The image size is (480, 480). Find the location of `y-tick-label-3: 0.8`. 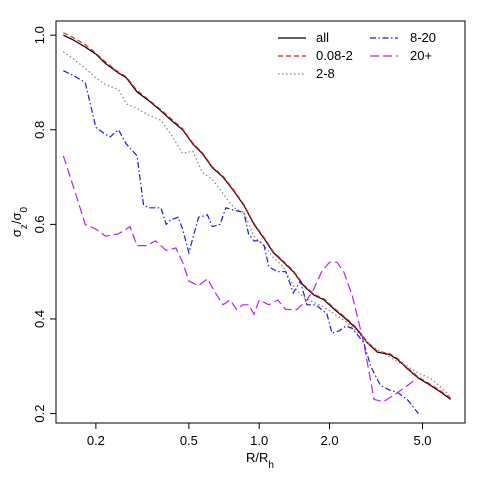

y-tick-label-3: 0.8 is located at coordinates (39, 130).